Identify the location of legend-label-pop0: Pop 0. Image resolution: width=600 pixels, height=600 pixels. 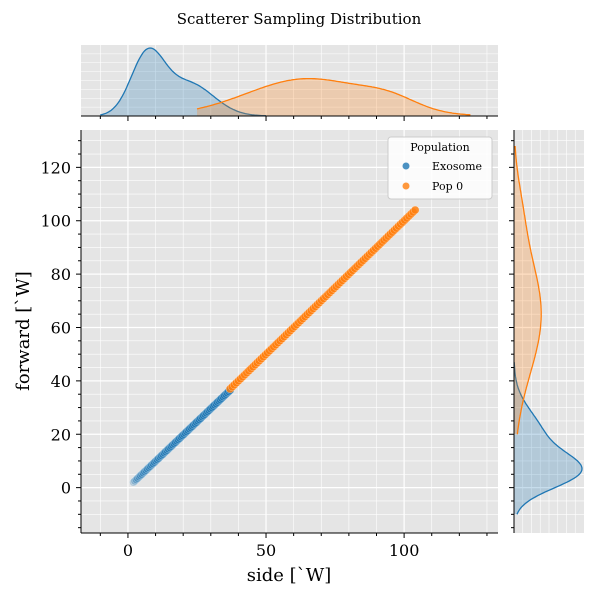
(447, 186).